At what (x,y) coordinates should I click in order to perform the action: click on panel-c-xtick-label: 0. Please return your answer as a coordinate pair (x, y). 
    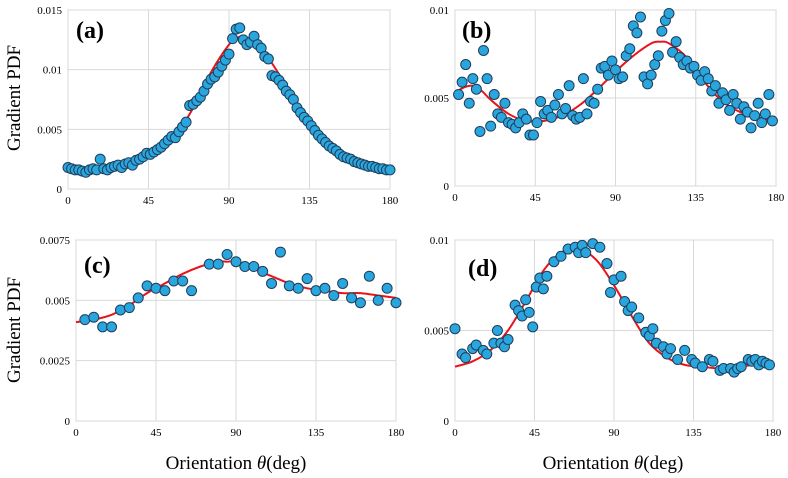
    Looking at the image, I should click on (76, 433).